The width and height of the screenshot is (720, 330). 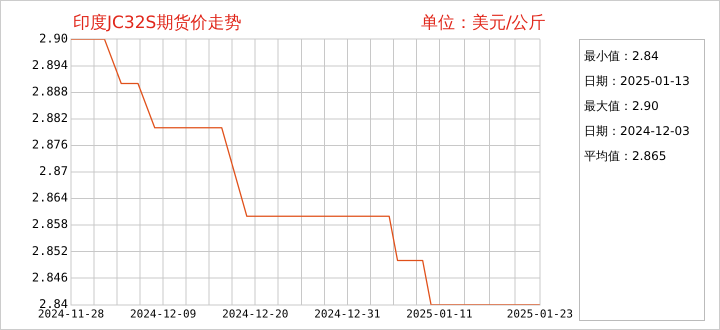 I want to click on y-tick-label: 2.858, so click(x=50, y=224).